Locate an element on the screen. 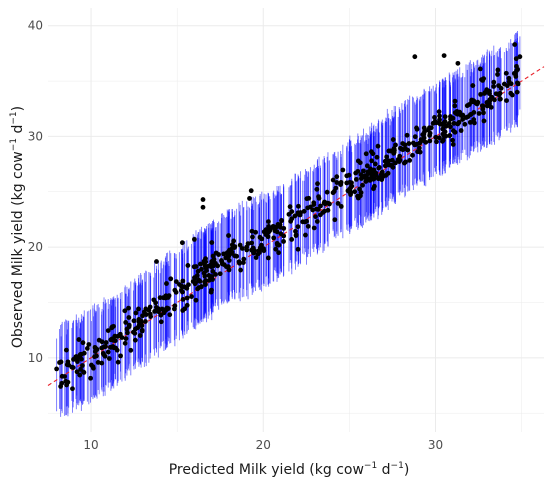 This screenshot has width=550, height=488. y-tick-label: 40 is located at coordinates (35, 26).